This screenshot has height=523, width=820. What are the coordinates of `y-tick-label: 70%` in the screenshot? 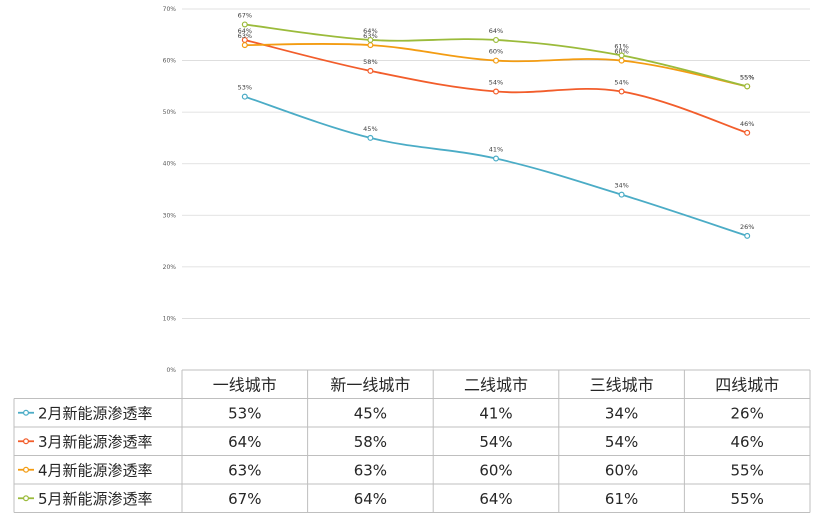 It's located at (170, 9).